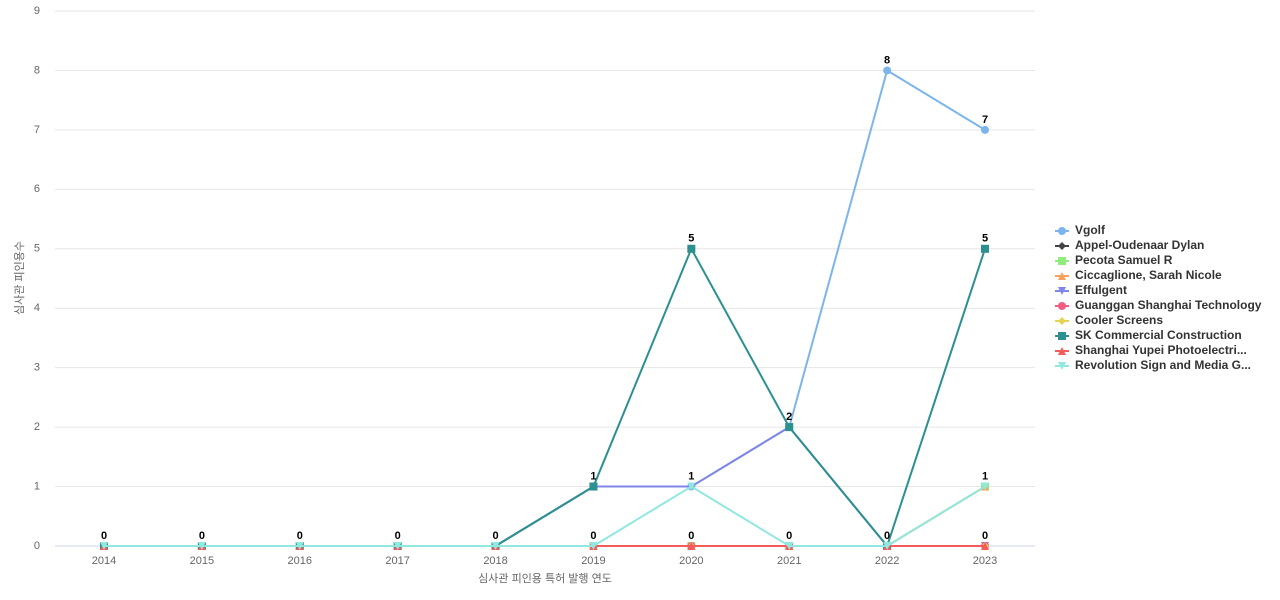  Describe the element at coordinates (1124, 260) in the screenshot. I see `legend-label: Pecota Samuel R` at that location.